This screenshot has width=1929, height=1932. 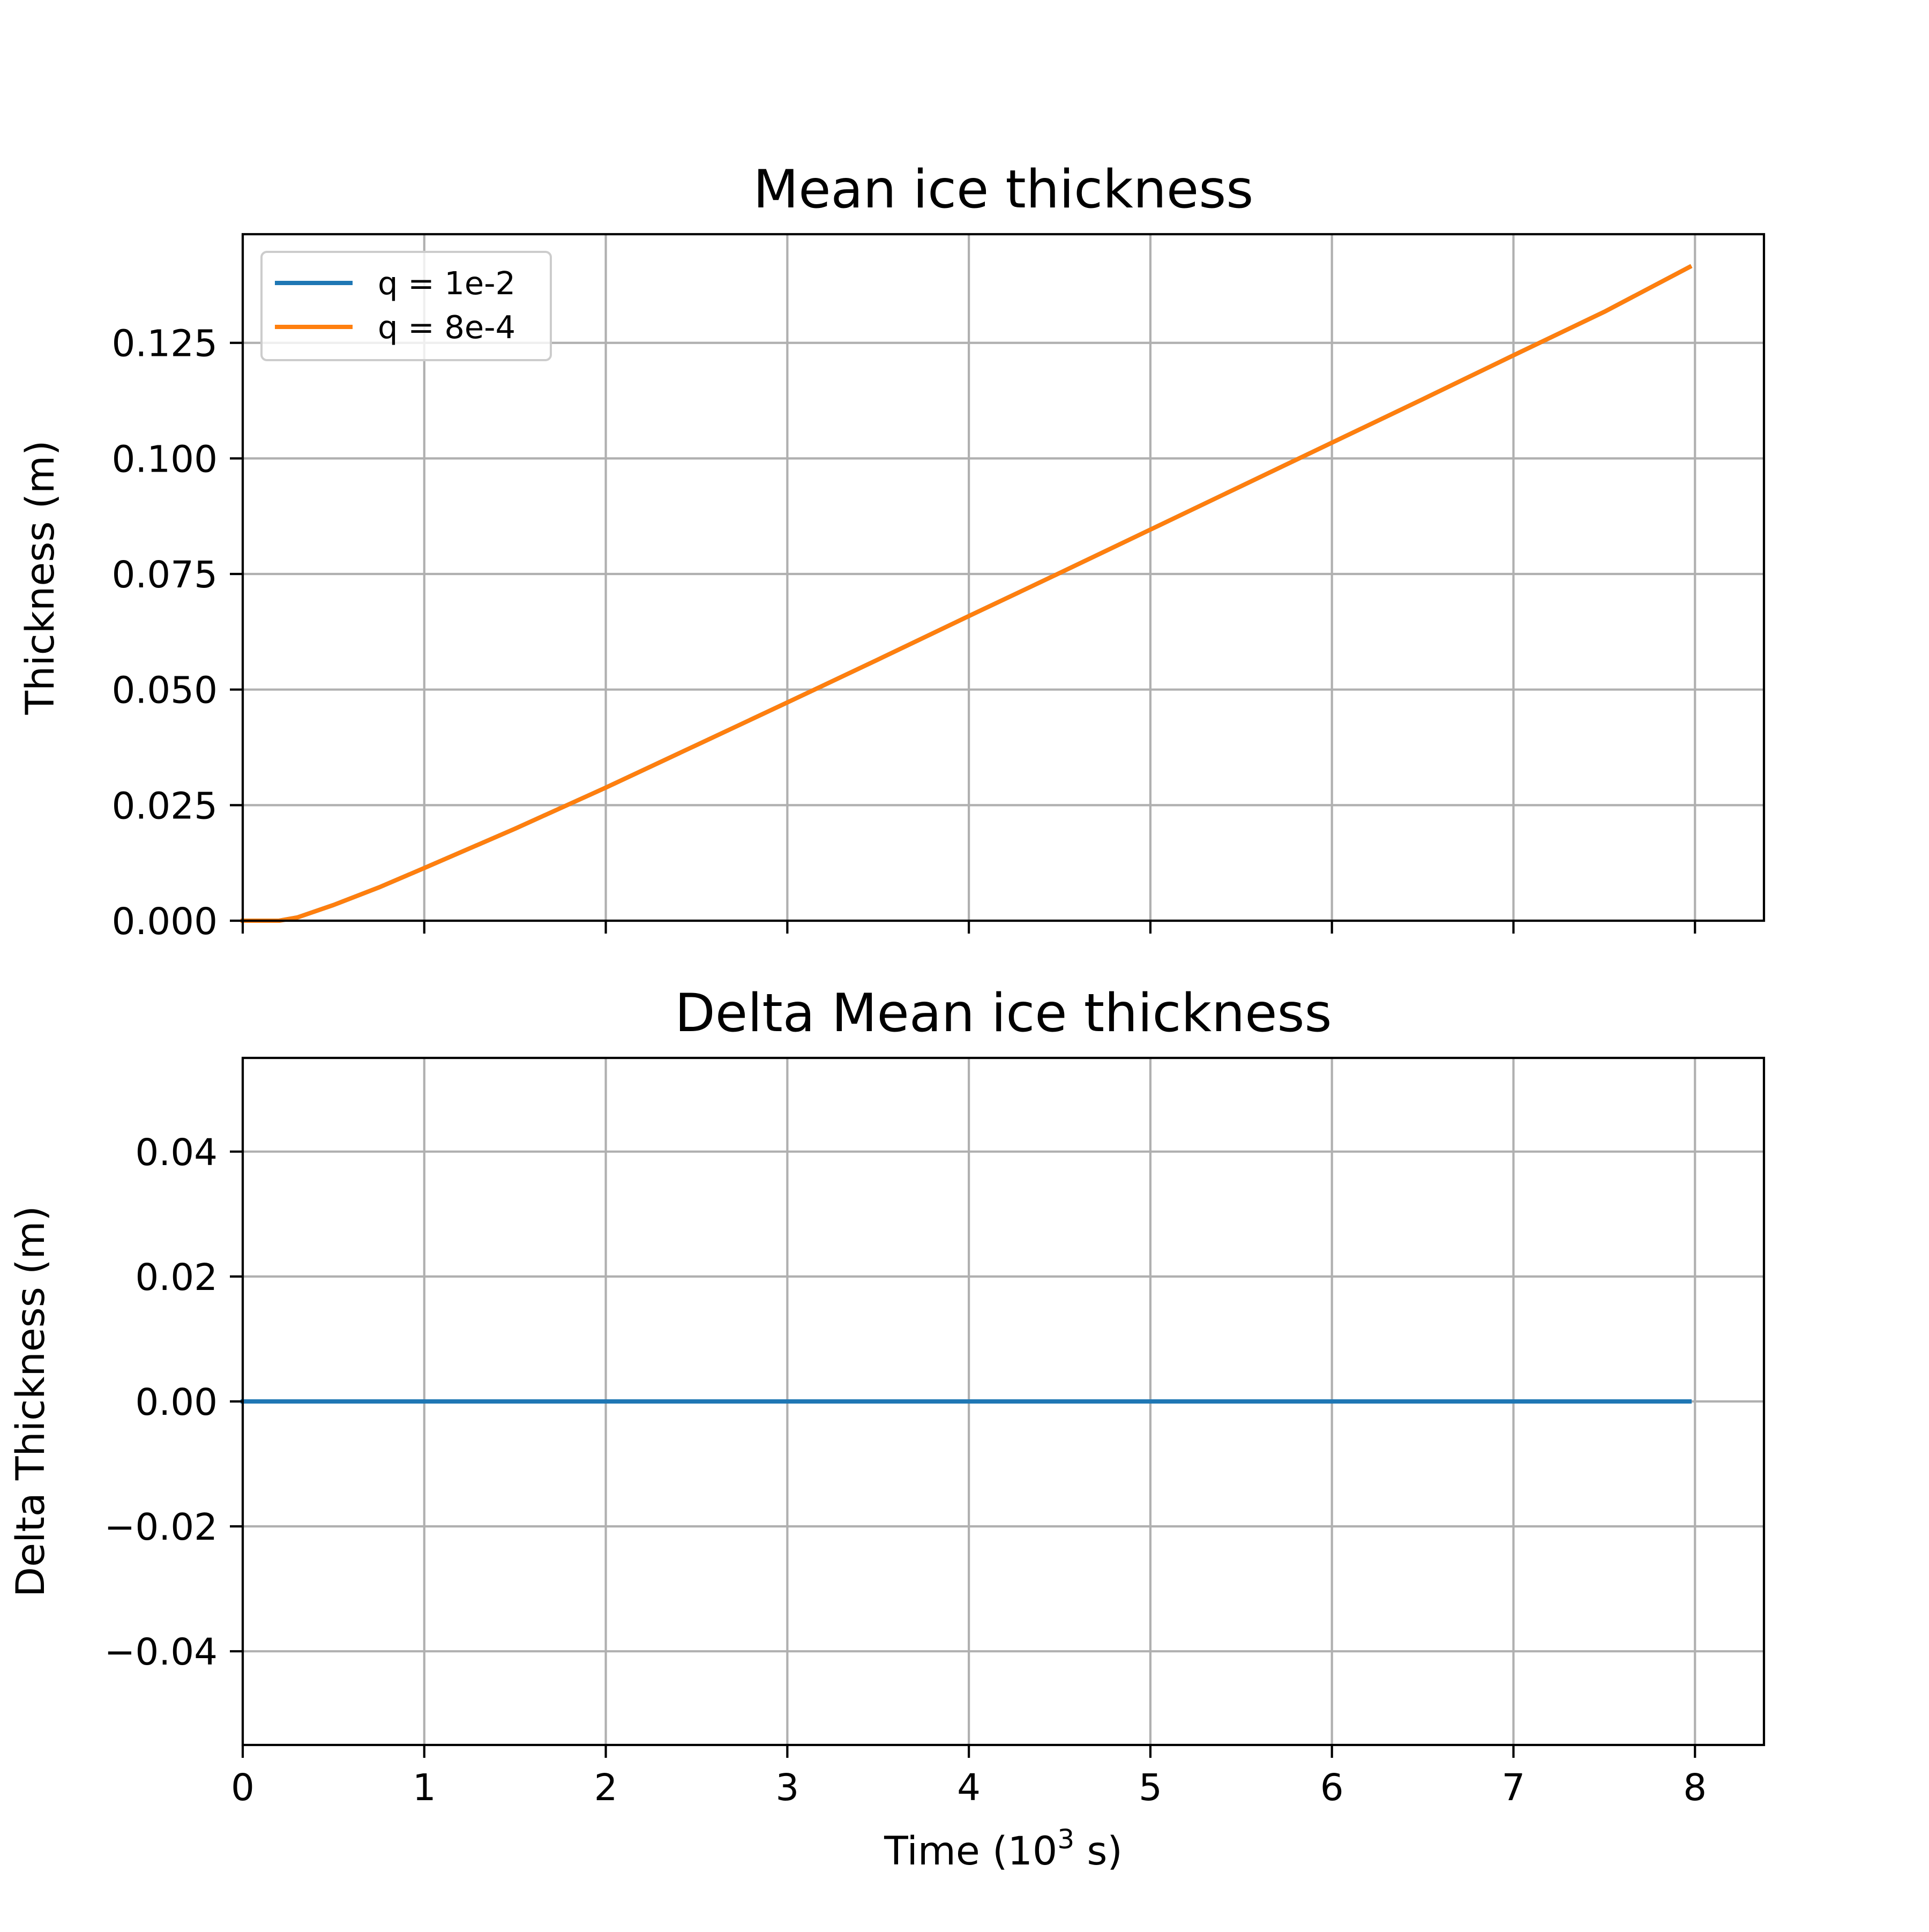 What do you see at coordinates (424, 1787) in the screenshot?
I see `x-tick-label: 1` at bounding box center [424, 1787].